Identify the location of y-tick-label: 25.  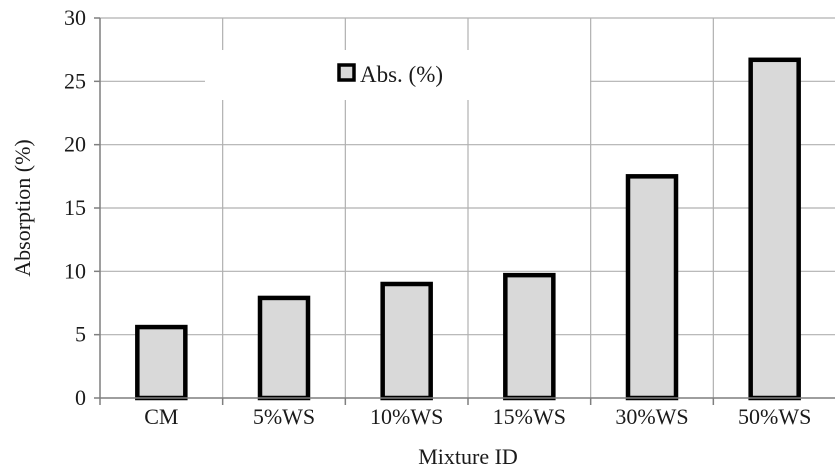
(75, 80).